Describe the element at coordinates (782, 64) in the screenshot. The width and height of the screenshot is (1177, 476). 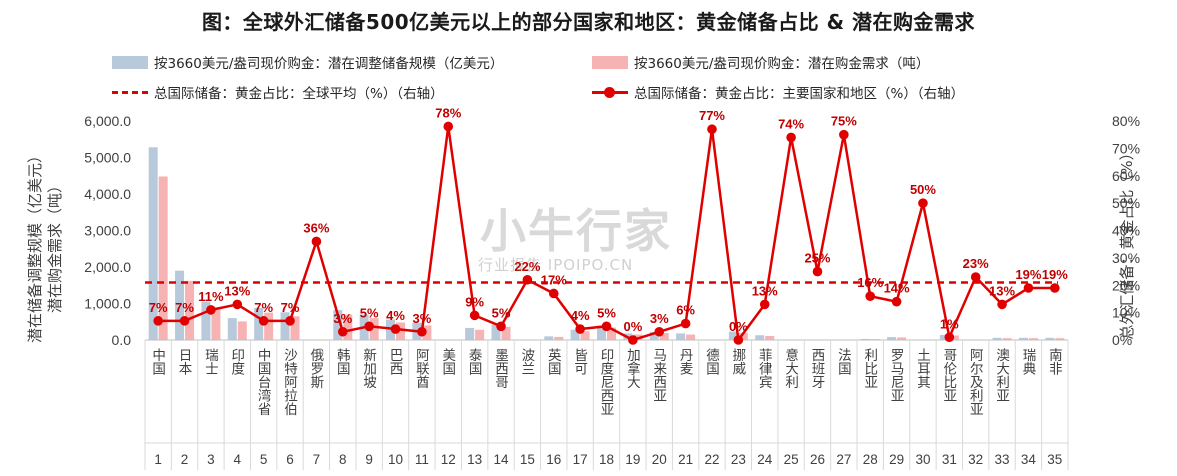
I see `legend-bar2-label: 按3660美元/盎司现价购金：潜在购金需求（吨）` at that location.